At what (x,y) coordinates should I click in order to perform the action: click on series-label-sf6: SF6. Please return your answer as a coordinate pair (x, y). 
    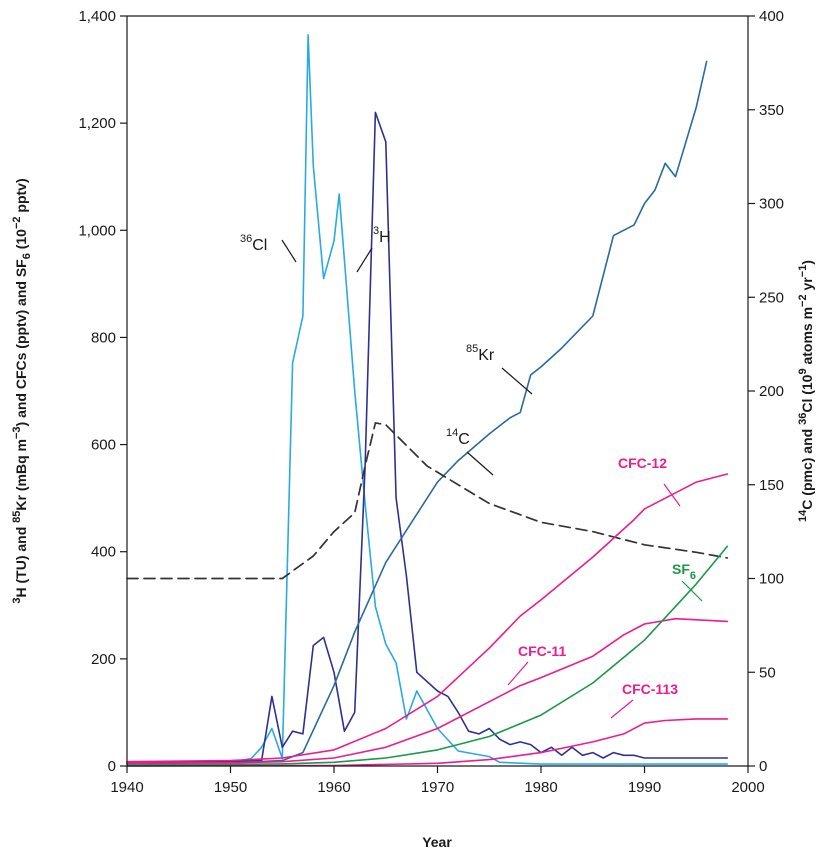
    Looking at the image, I should click on (684, 571).